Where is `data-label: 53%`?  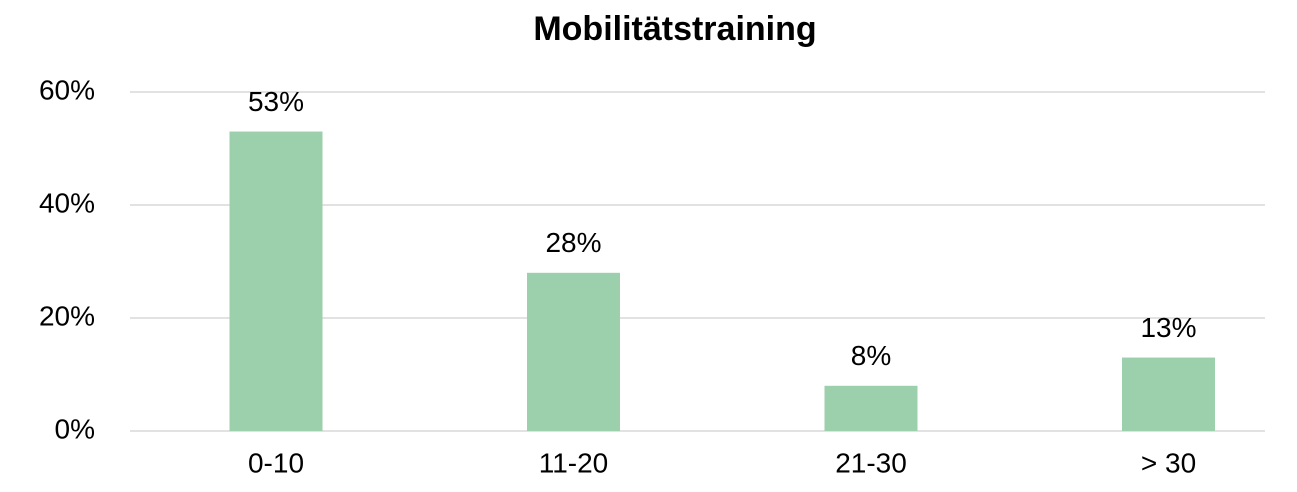 data-label: 53% is located at coordinates (276, 101).